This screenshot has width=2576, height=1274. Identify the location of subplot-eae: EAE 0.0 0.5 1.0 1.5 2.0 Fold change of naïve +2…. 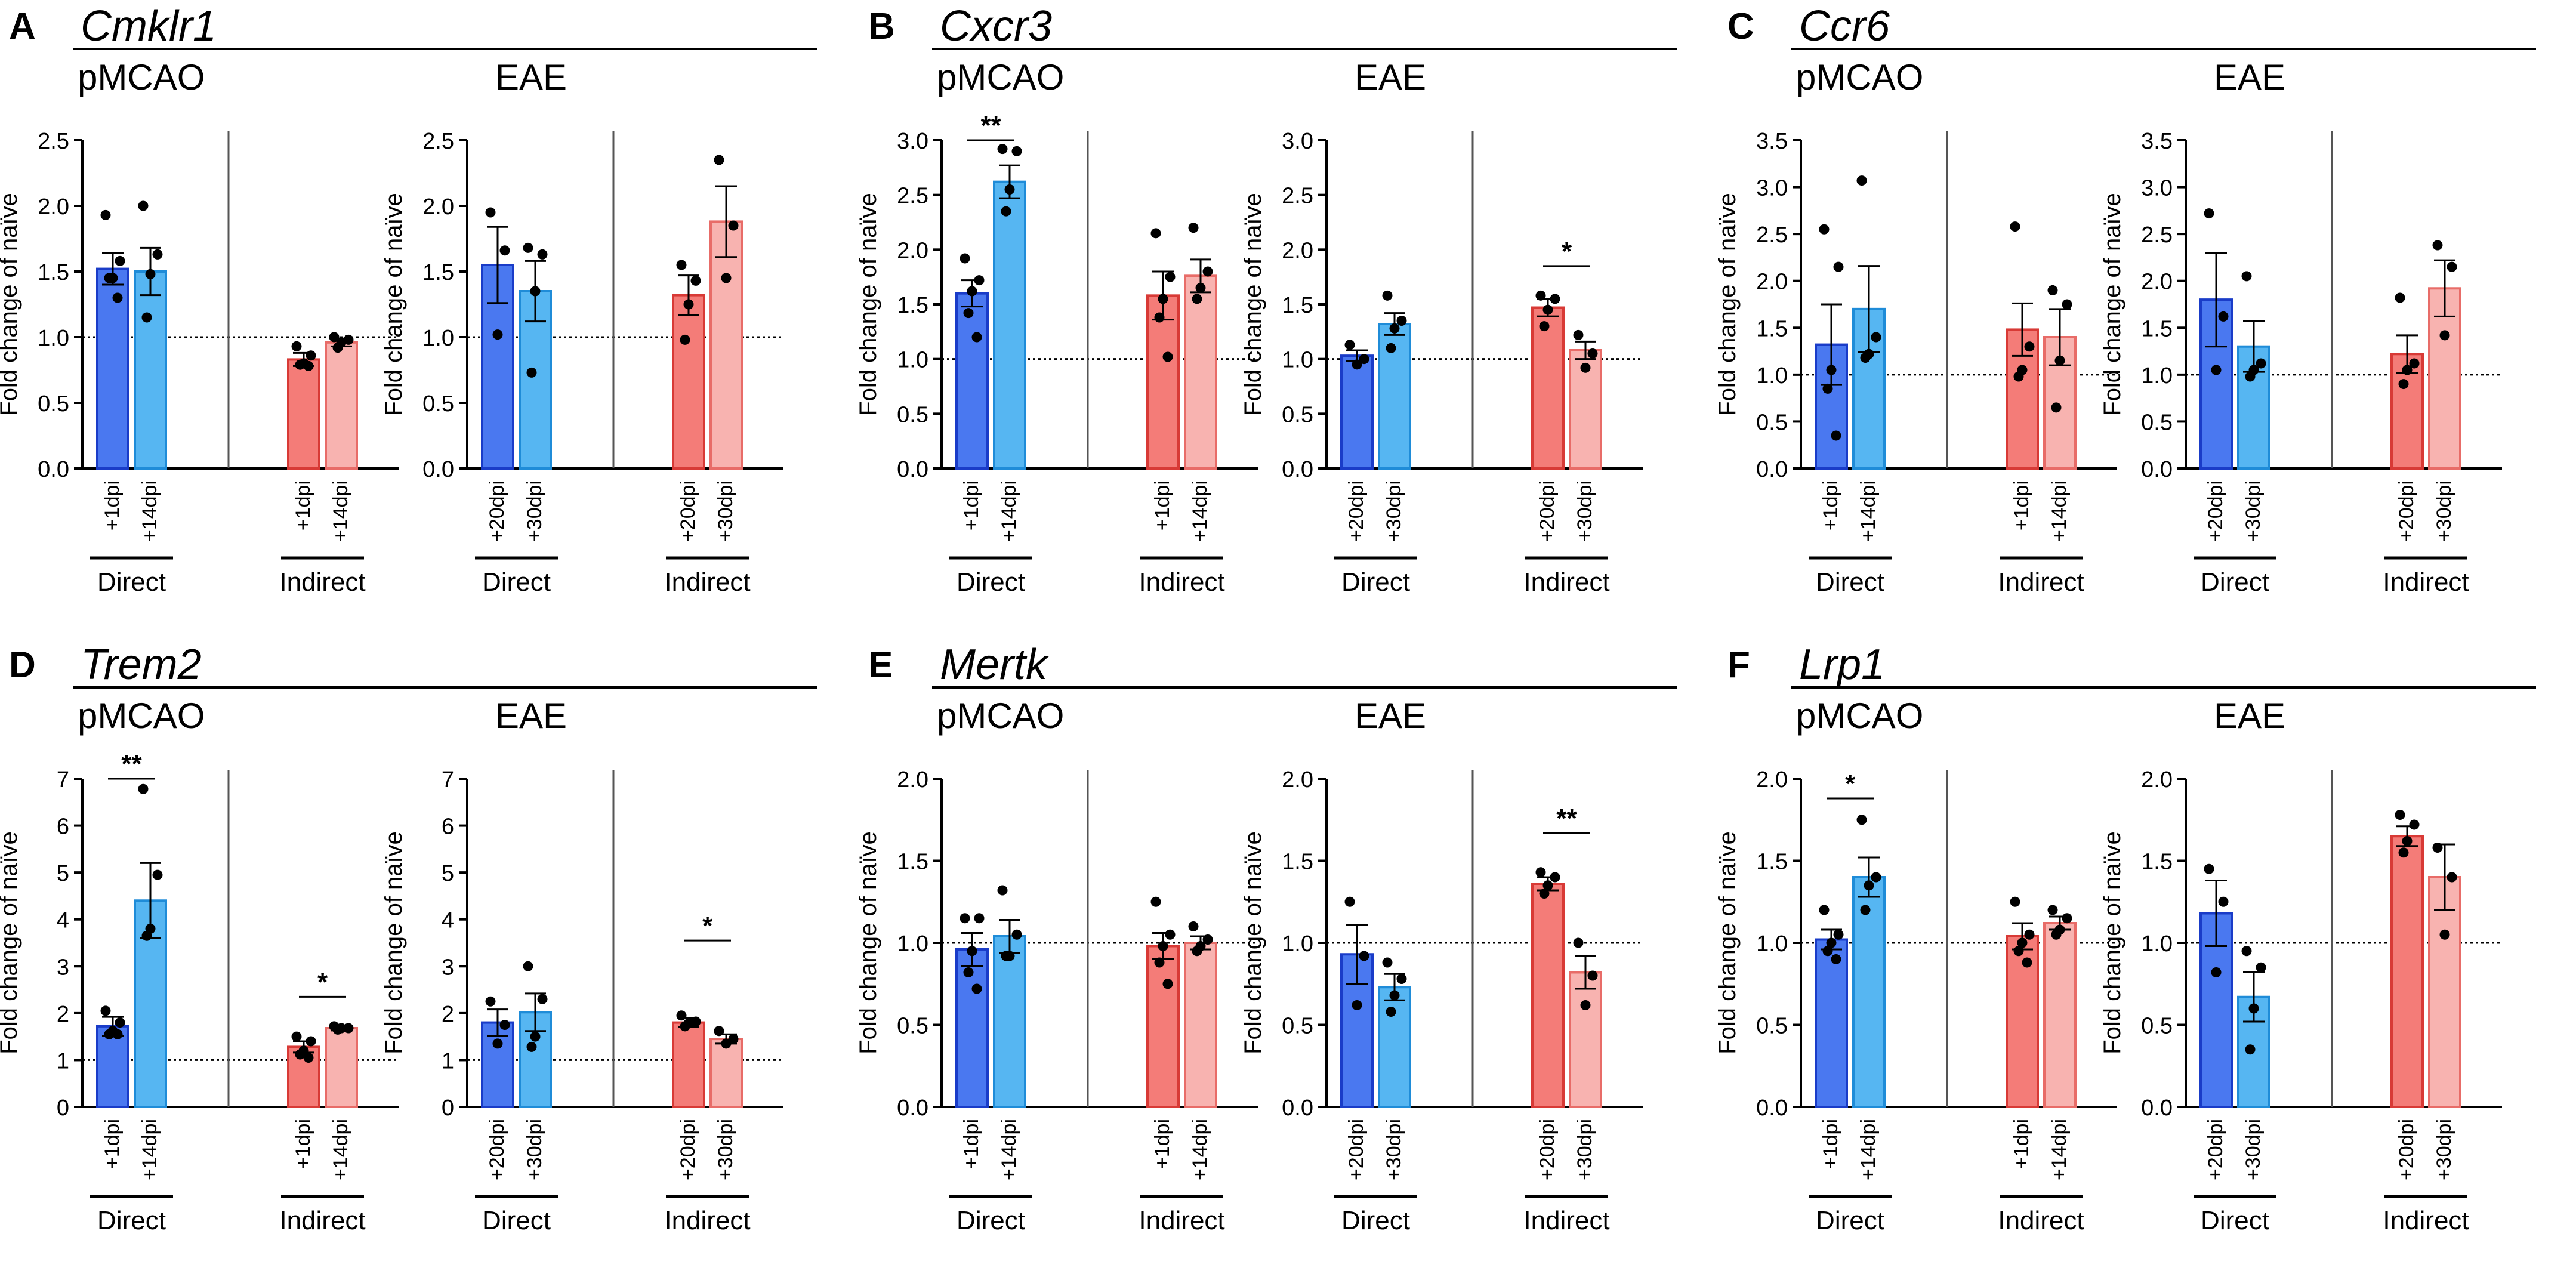
(1441, 966).